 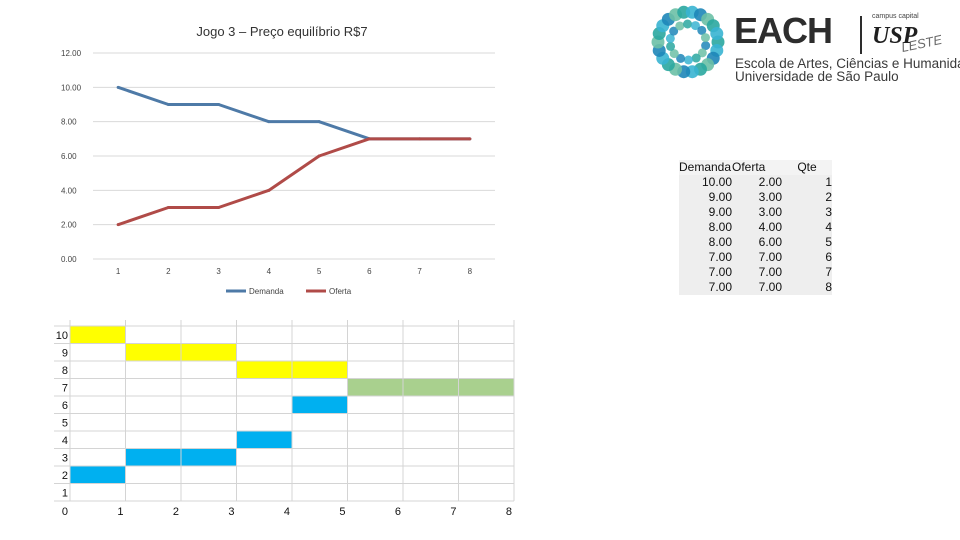 What do you see at coordinates (807, 257) in the screenshot?
I see `table-cell: 6` at bounding box center [807, 257].